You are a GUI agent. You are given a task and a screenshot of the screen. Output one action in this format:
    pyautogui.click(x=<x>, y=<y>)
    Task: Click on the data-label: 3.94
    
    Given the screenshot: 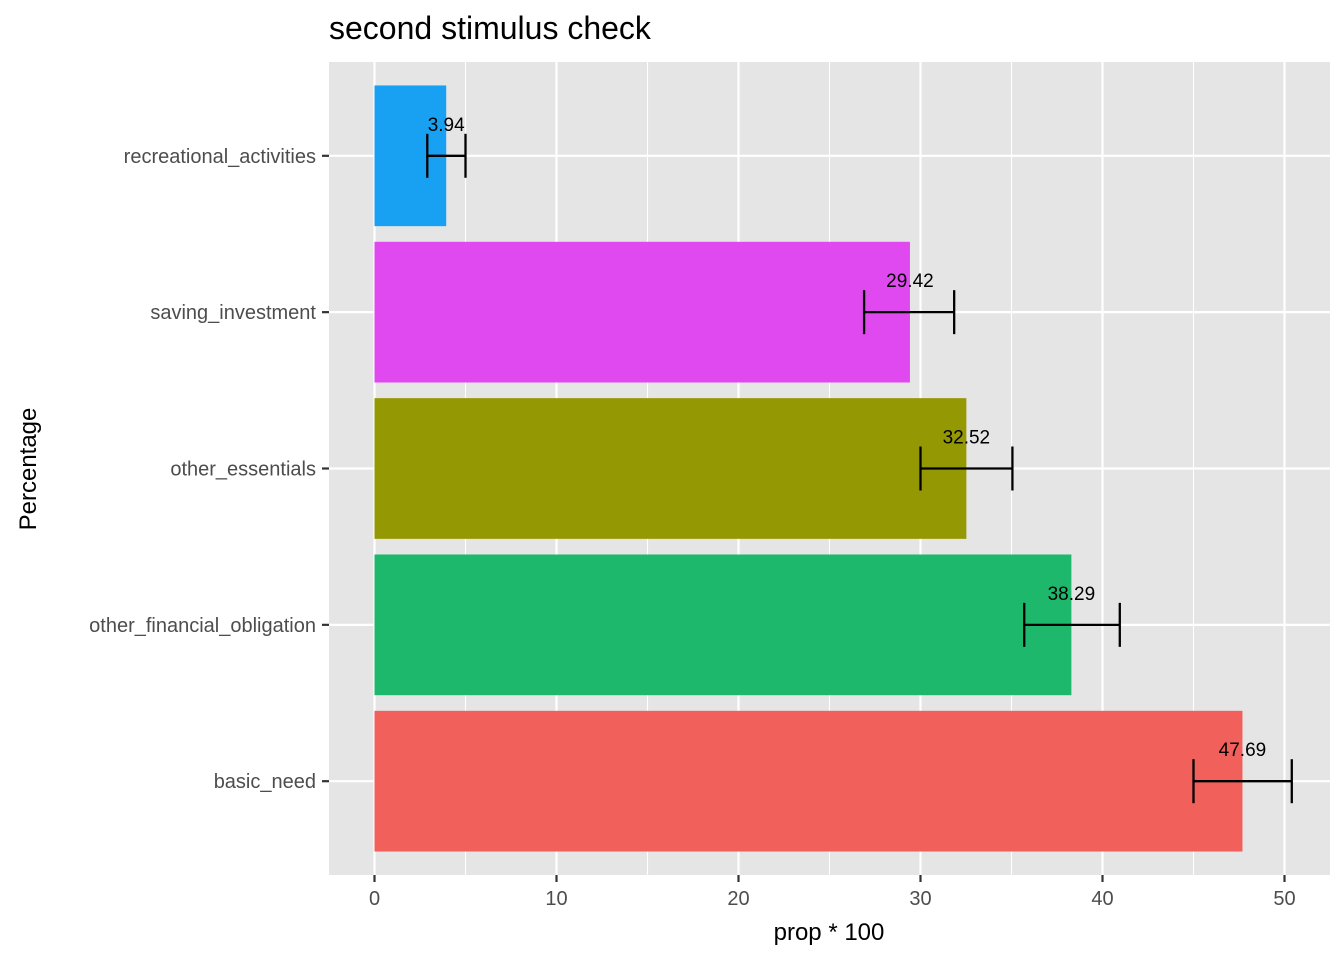 What is the action you would take?
    pyautogui.click(x=446, y=125)
    